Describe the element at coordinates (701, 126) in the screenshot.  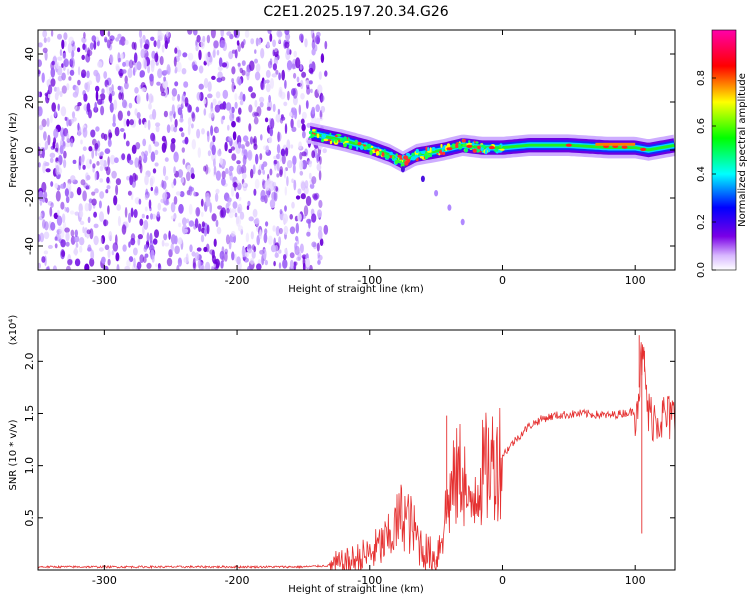
I see `colorbar-tick-label: 0.6` at that location.